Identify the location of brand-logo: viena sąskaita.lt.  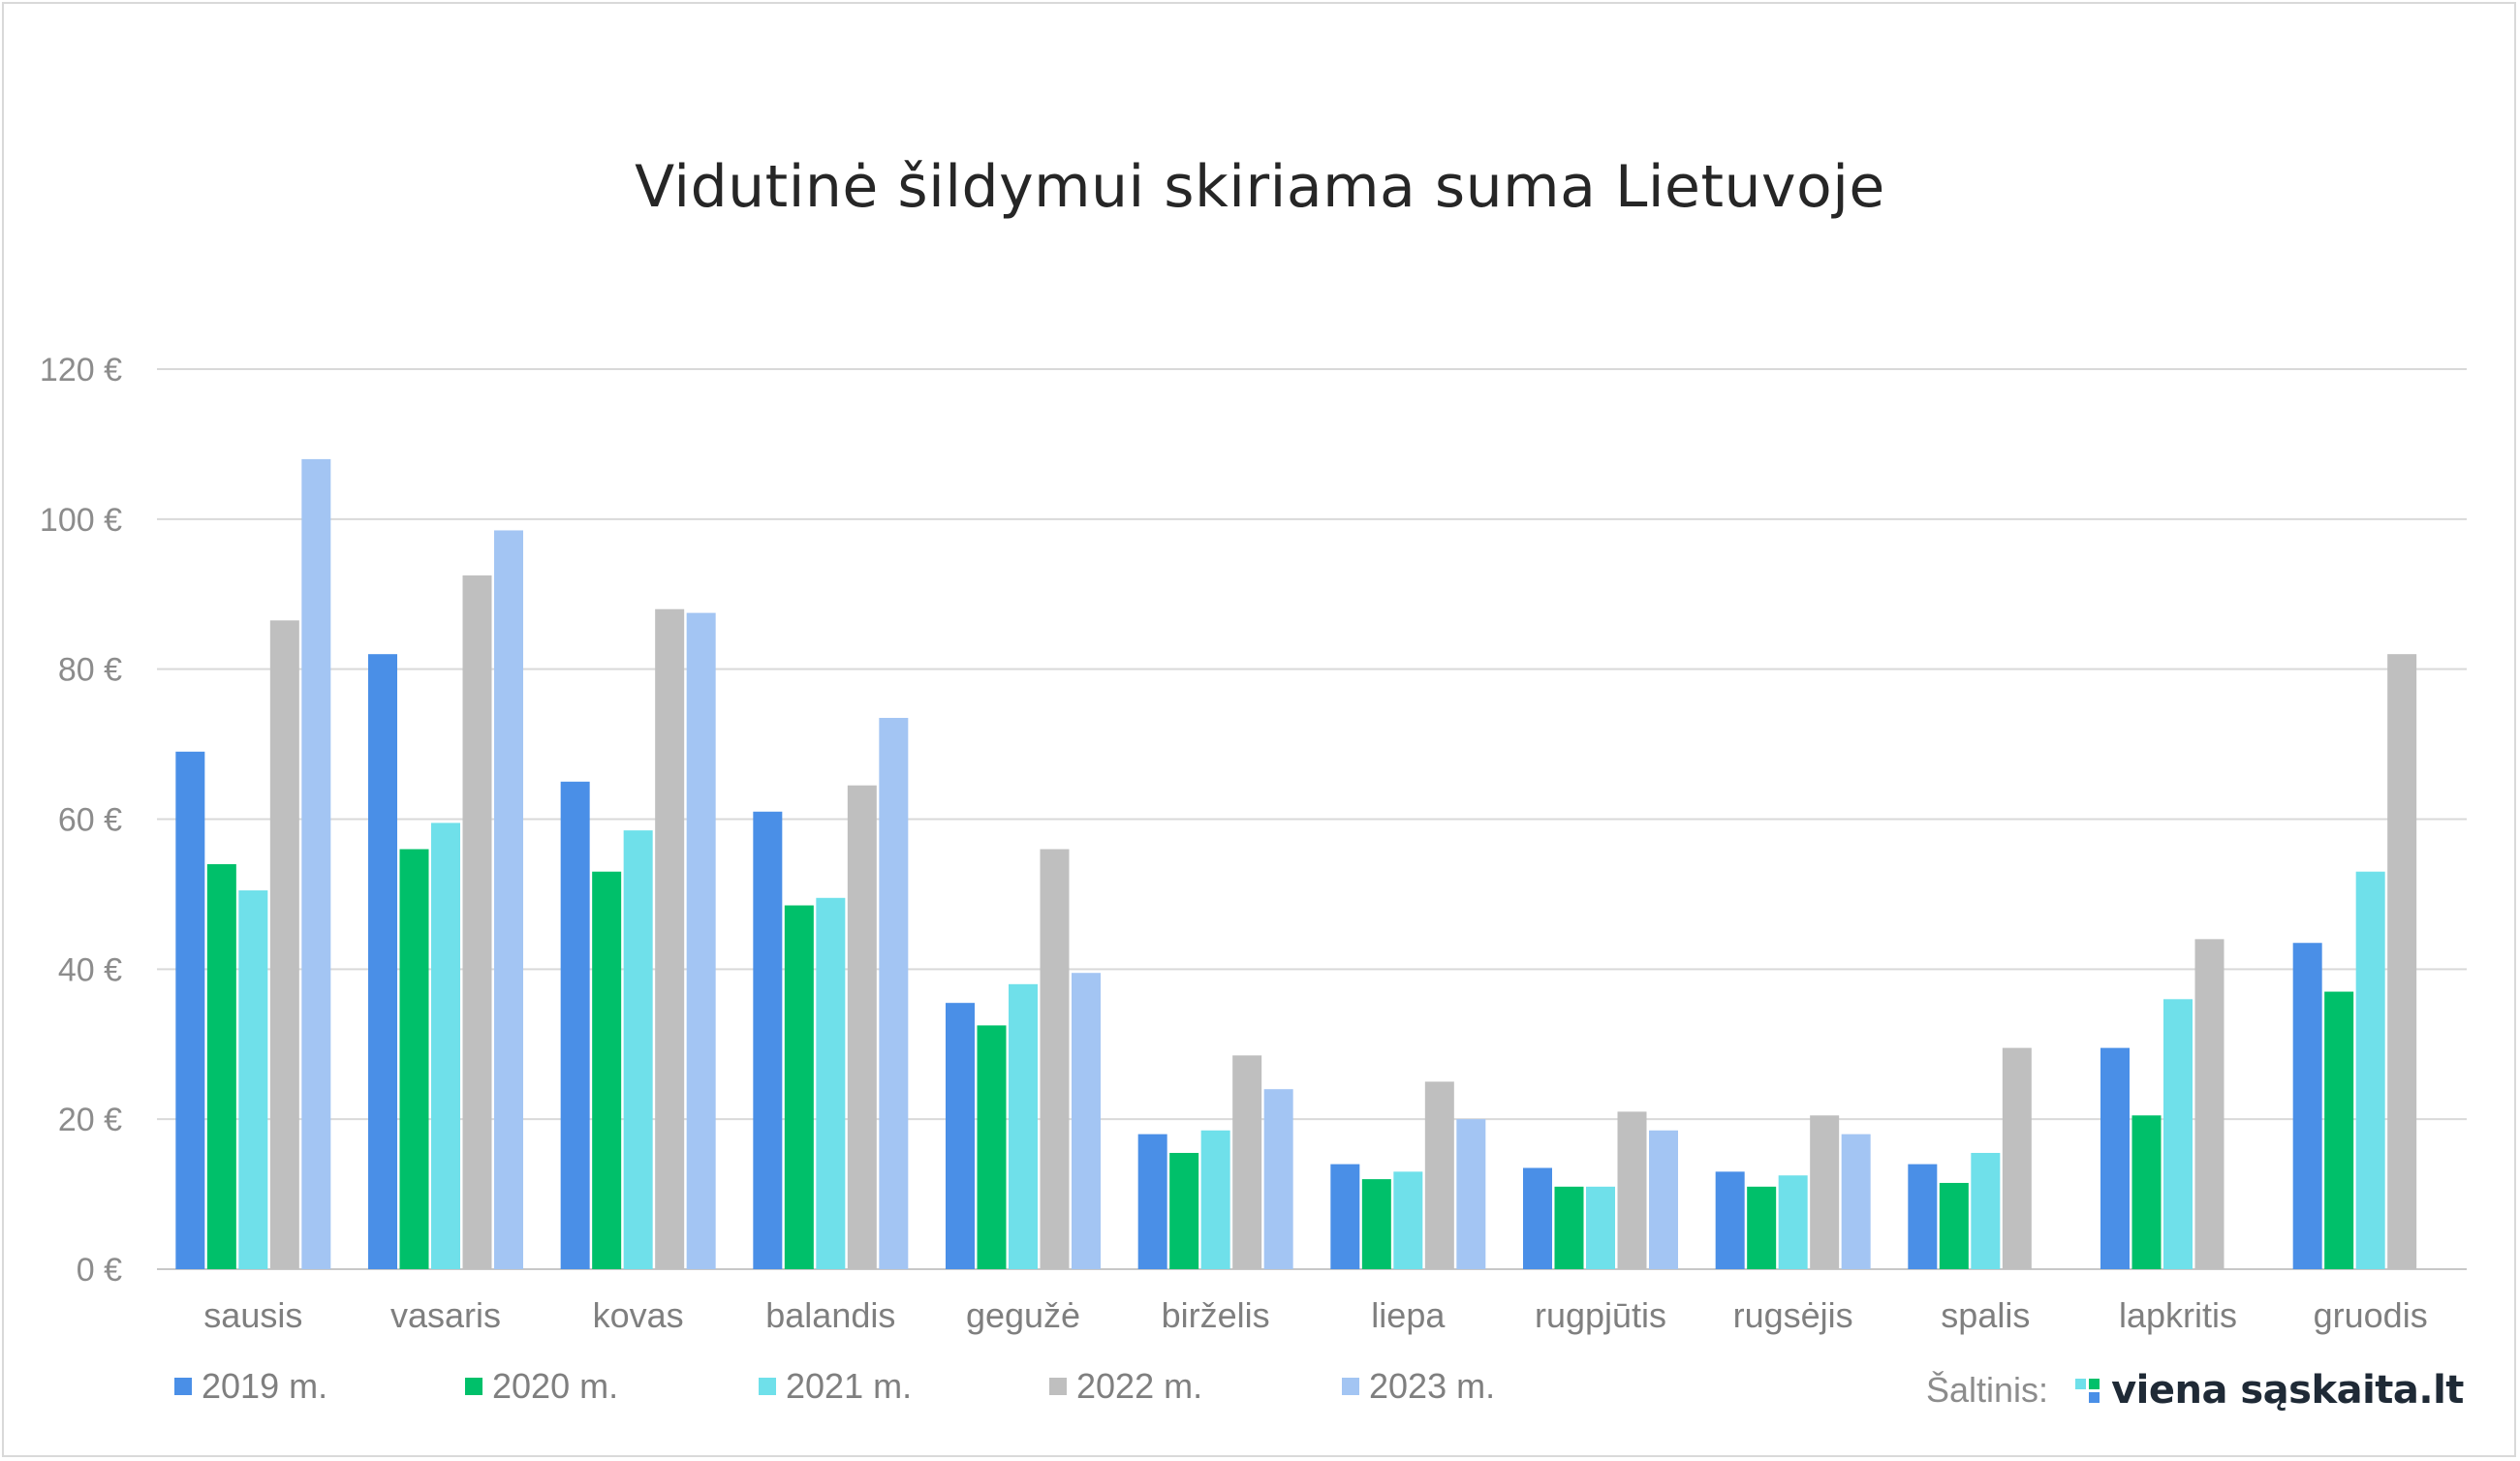
(2269, 1391).